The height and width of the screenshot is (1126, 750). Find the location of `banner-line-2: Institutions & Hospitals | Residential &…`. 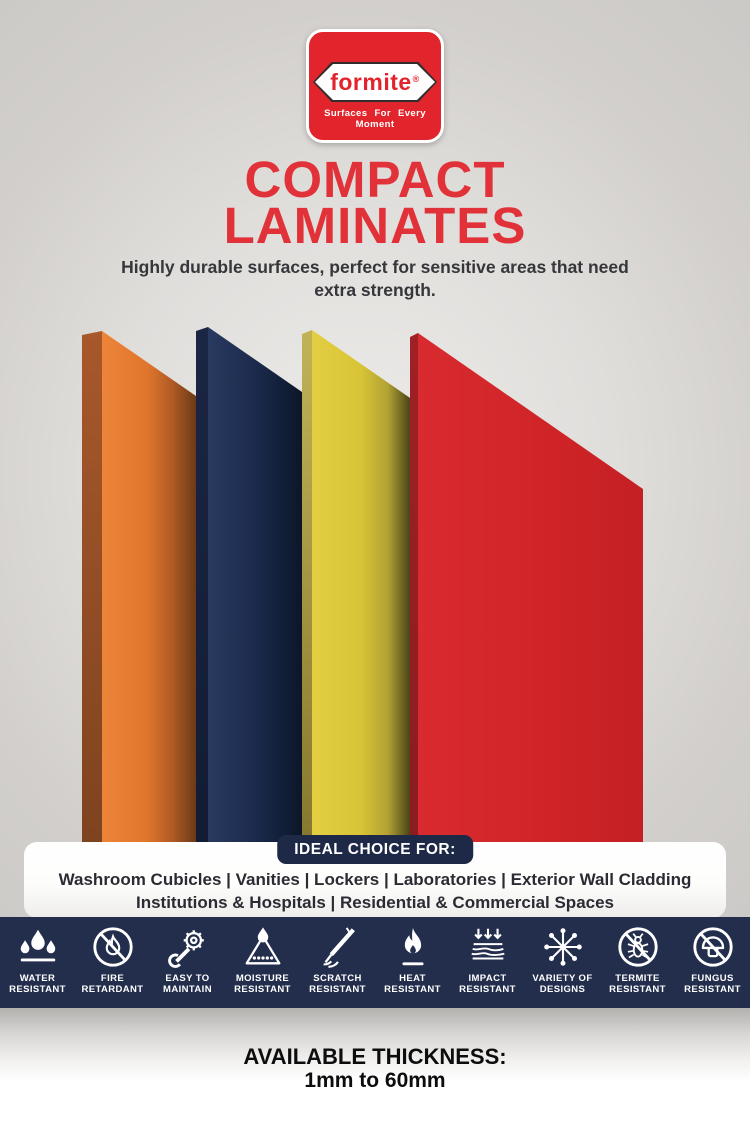

banner-line-2: Institutions & Hospitals | Residential &… is located at coordinates (375, 902).